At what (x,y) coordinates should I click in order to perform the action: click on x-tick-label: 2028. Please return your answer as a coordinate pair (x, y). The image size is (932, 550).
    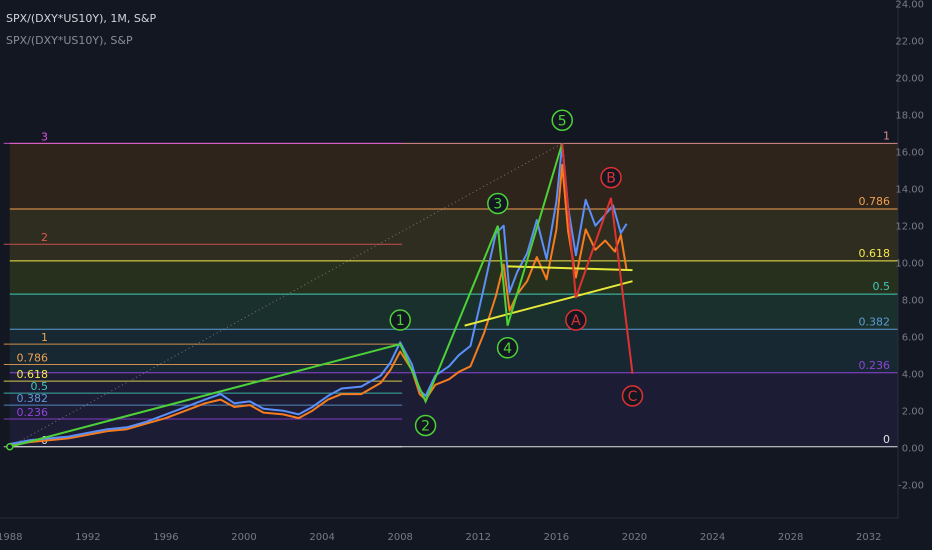
    Looking at the image, I should click on (790, 537).